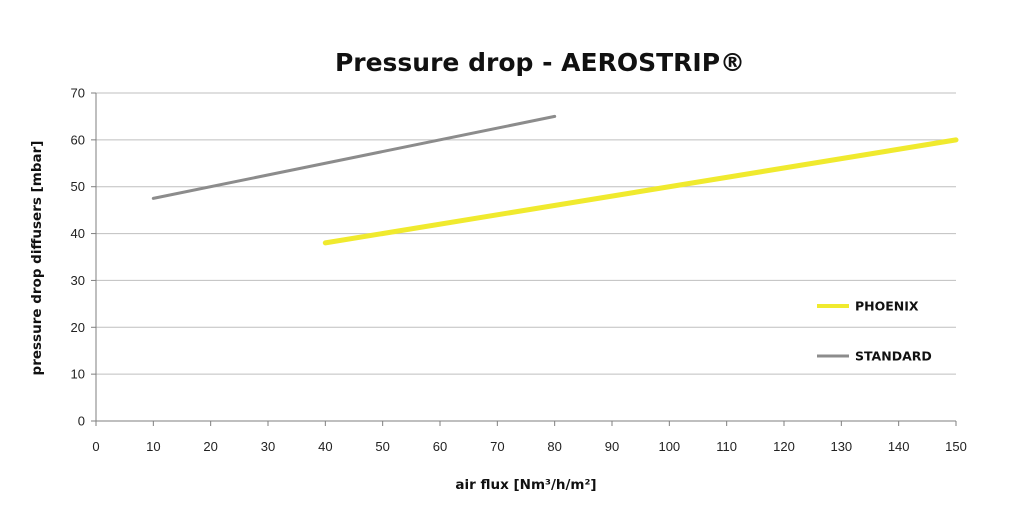 Image resolution: width=1024 pixels, height=506 pixels. What do you see at coordinates (841, 446) in the screenshot?
I see `x-tick-label-130: 130` at bounding box center [841, 446].